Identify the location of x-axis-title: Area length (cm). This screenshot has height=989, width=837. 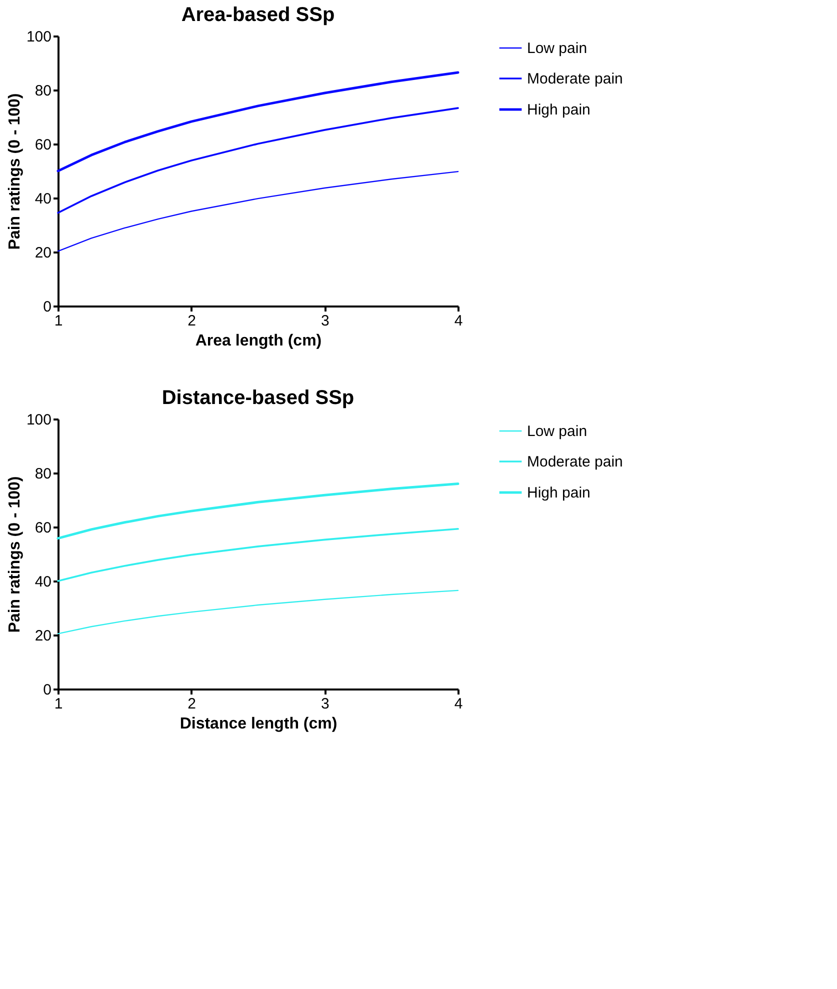
(258, 341).